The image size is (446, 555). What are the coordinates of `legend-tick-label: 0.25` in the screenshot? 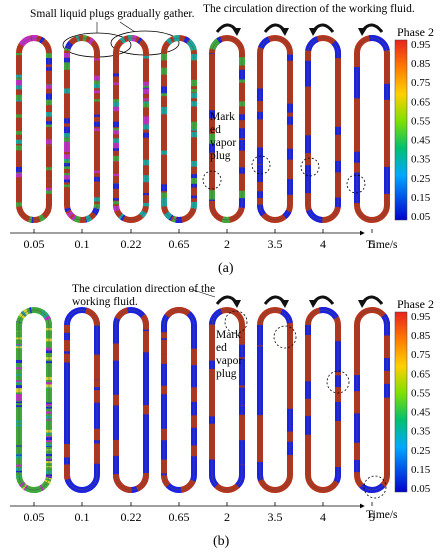 It's located at (421, 179).